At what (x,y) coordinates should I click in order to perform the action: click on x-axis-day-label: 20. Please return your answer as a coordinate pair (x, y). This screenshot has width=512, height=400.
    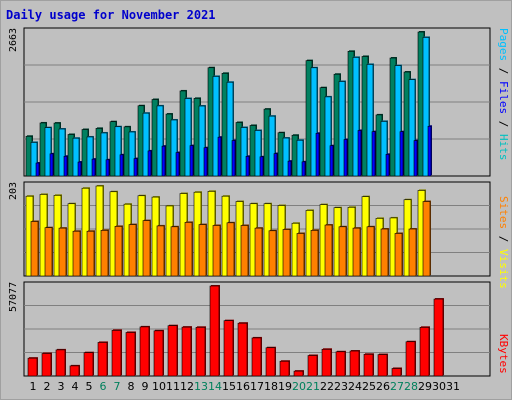
    Looking at the image, I should click on (299, 386).